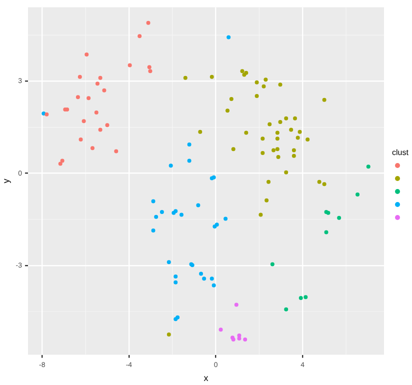 Image resolution: width=412 pixels, height=385 pixels. I want to click on y-axis-title: y, so click(5, 181).